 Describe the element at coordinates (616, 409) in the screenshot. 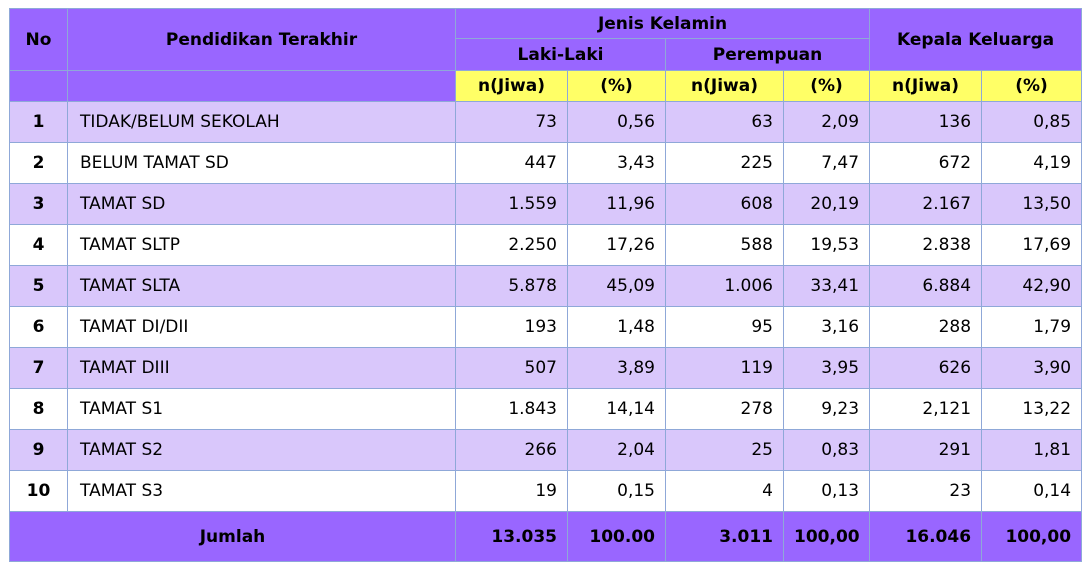

I see `cell-laki-p: 14,14` at that location.